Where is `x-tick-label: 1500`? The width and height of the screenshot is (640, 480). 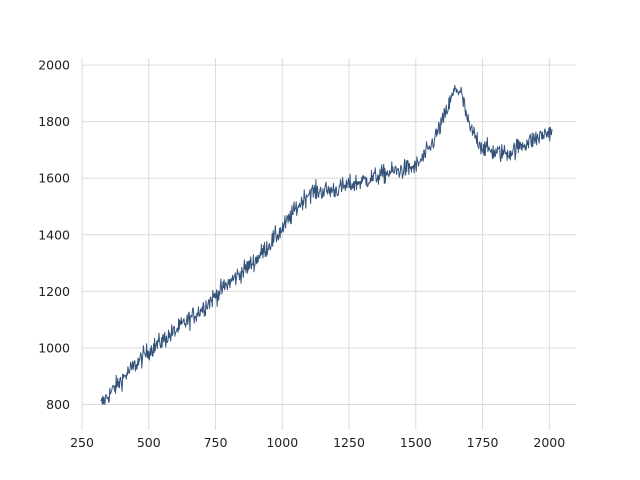 x-tick-label: 1500 is located at coordinates (416, 442).